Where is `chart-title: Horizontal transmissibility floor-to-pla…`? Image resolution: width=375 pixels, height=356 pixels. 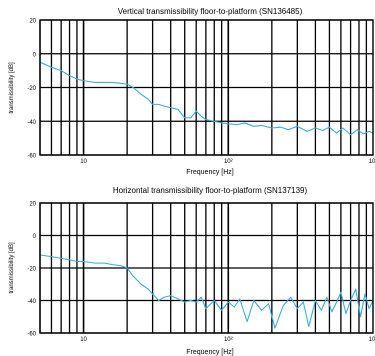
chart-title: Horizontal transmissibility floor-to-pla… is located at coordinates (210, 190).